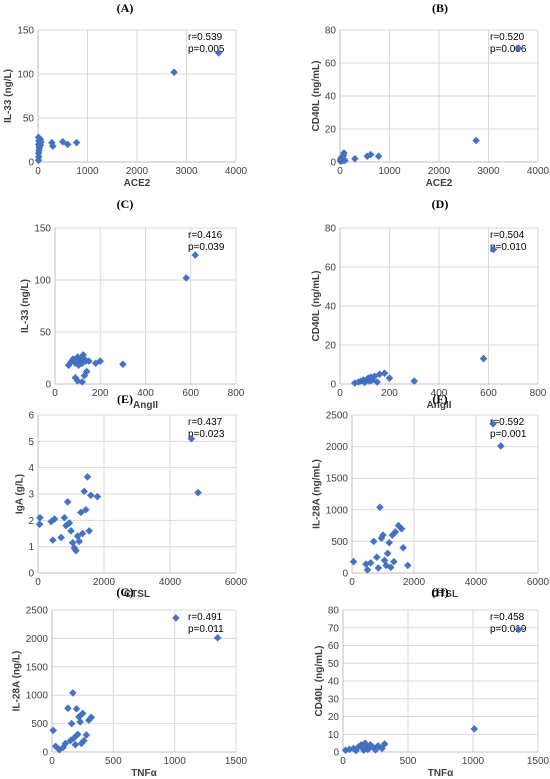 The width and height of the screenshot is (550, 779). I want to click on y-tick-label: 2500, so click(37, 611).